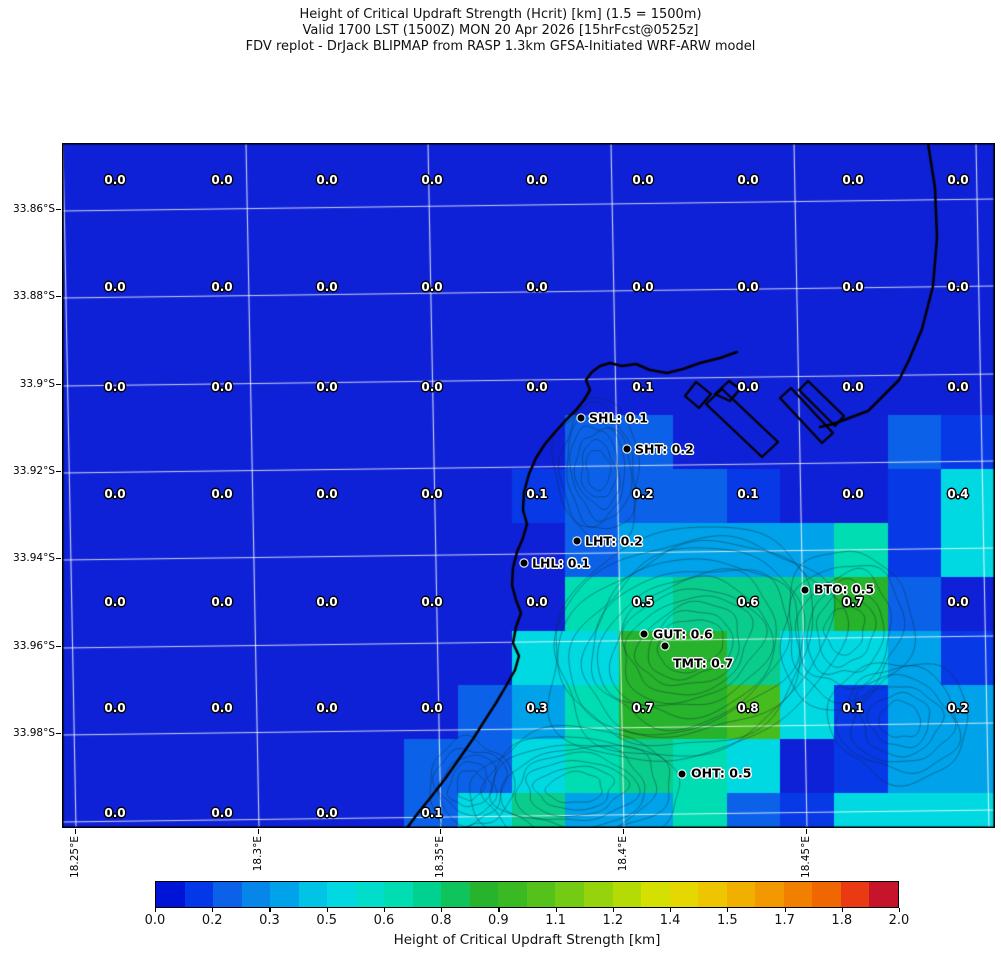 The image size is (1001, 962). I want to click on colorbar-tick-label: 0.0, so click(155, 920).